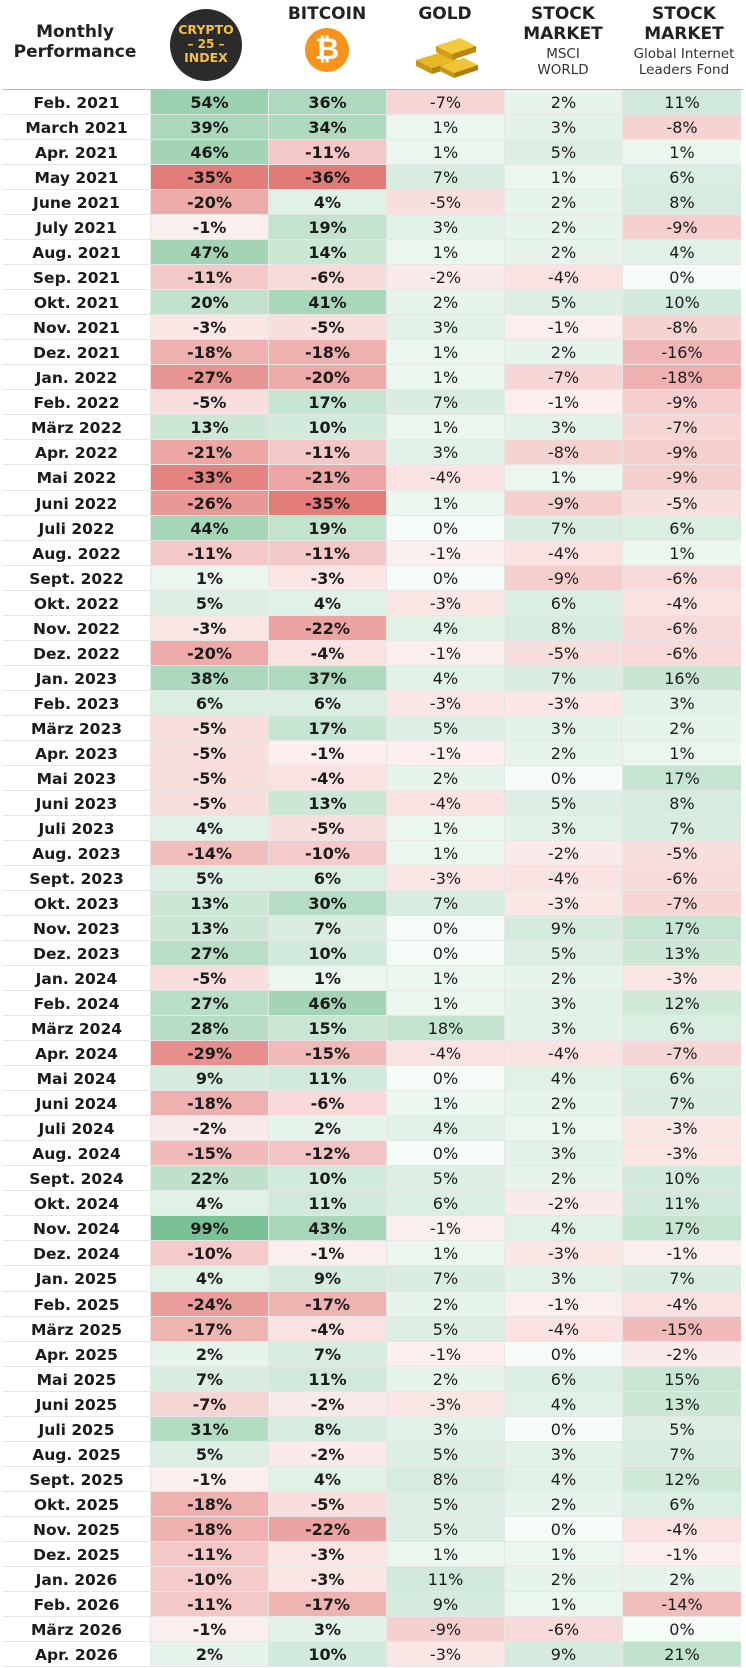  I want to click on table-row: Nov. 2025 -18% -22% 5% 0% -4%, so click(373, 1529).